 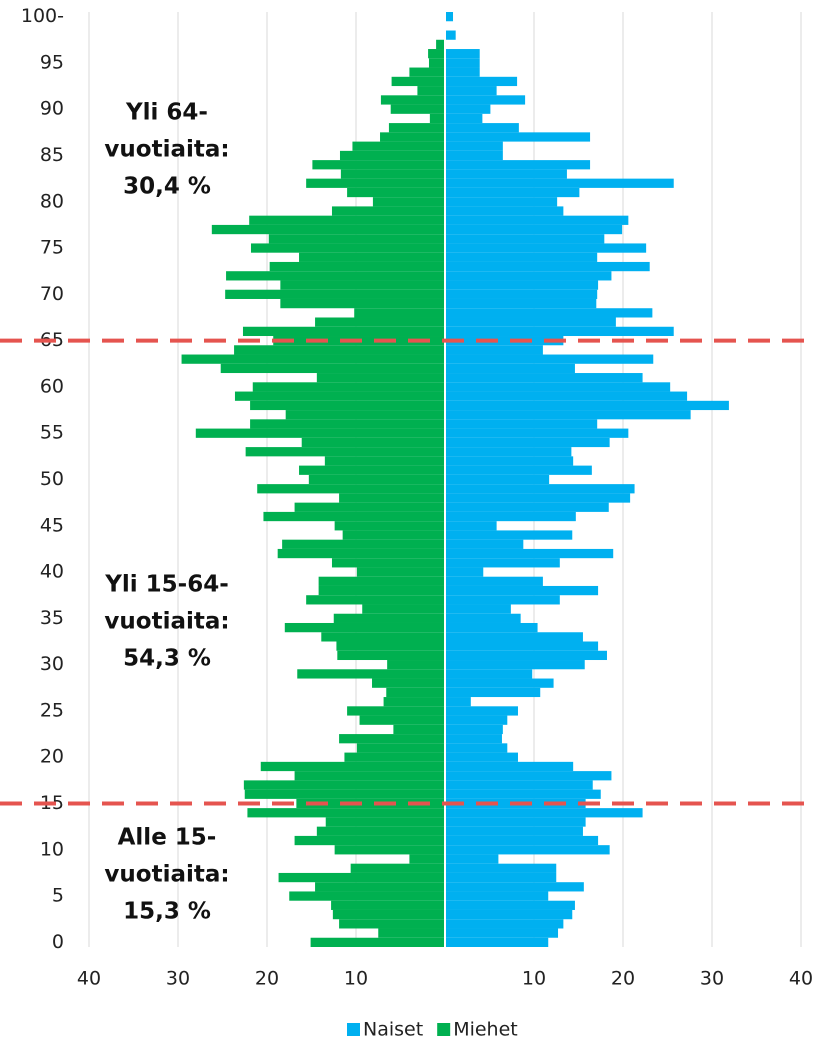 What do you see at coordinates (166, 113) in the screenshot?
I see `annotation: Yli 64-` at bounding box center [166, 113].